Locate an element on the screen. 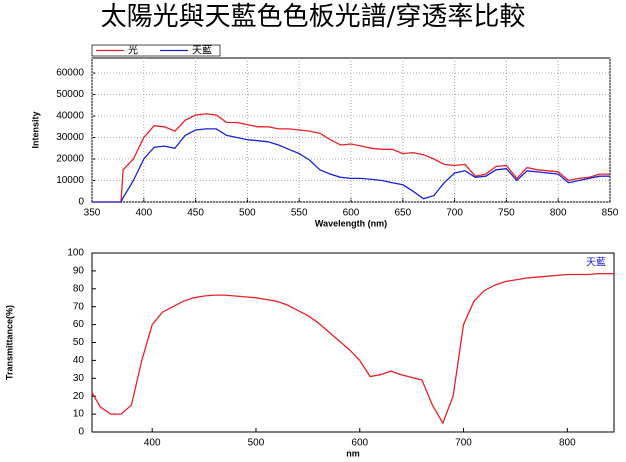 The width and height of the screenshot is (626, 462). y-tick-label: 20 is located at coordinates (79, 396).